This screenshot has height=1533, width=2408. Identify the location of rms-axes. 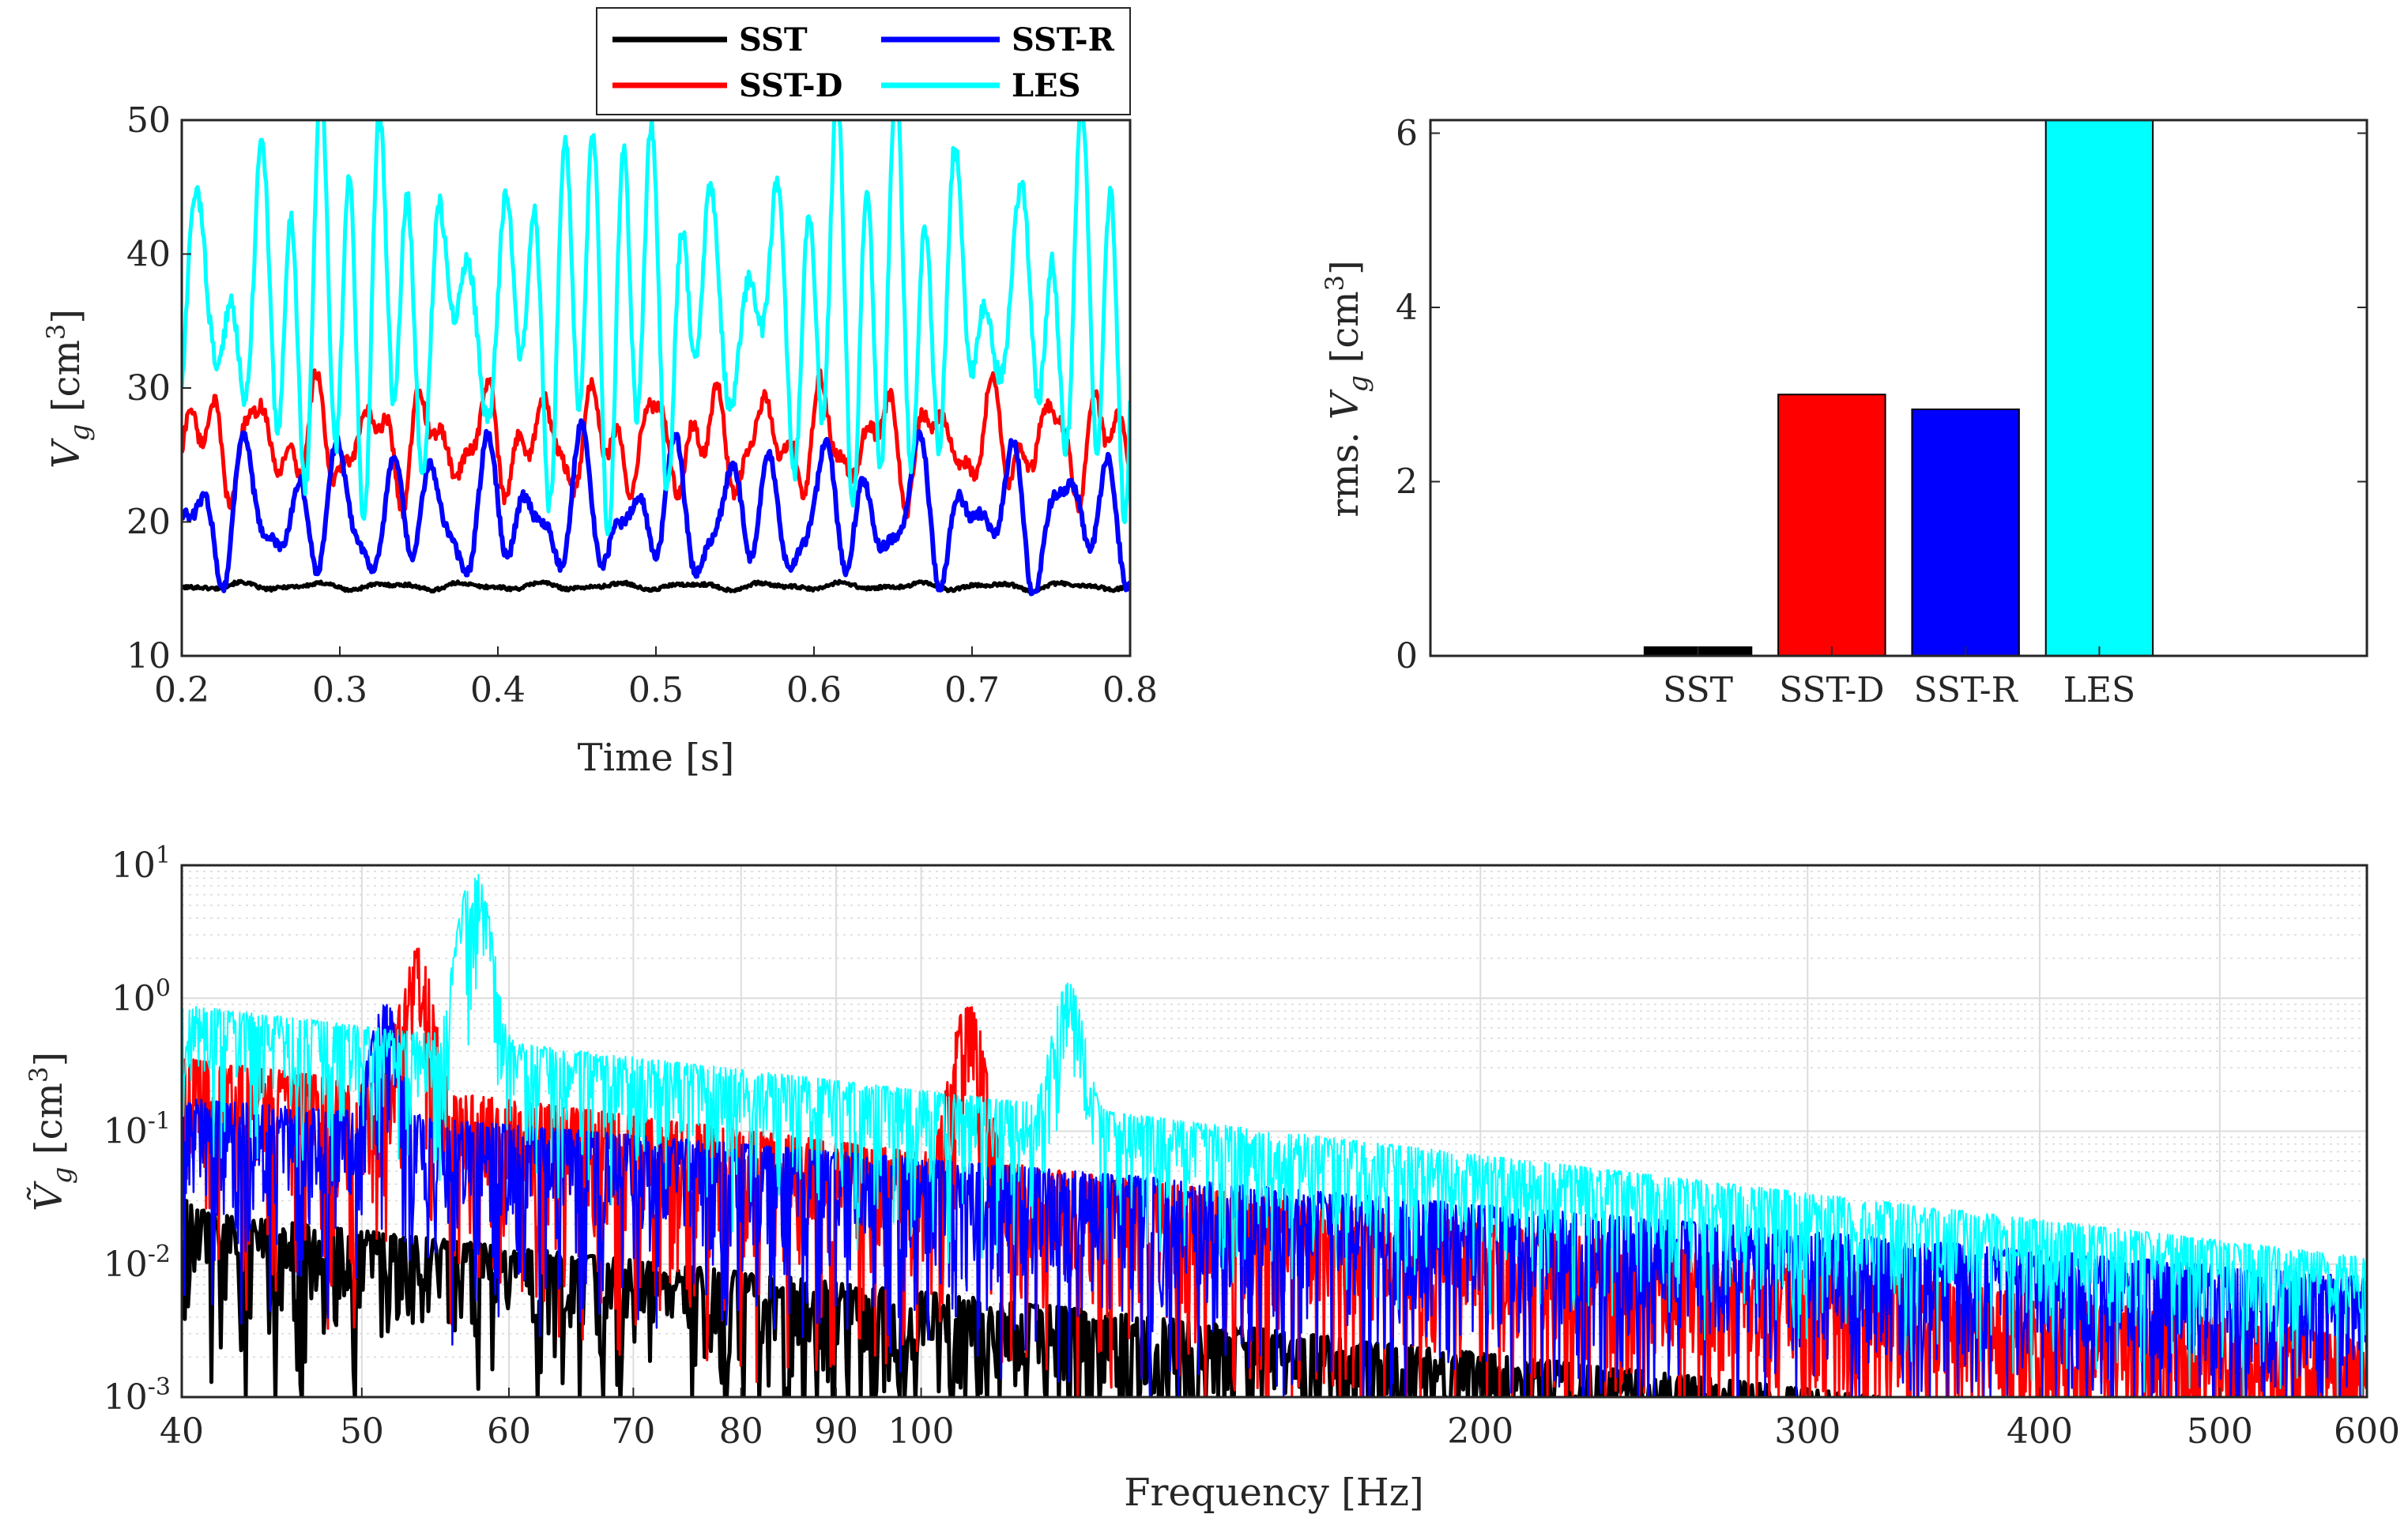
(1898, 388).